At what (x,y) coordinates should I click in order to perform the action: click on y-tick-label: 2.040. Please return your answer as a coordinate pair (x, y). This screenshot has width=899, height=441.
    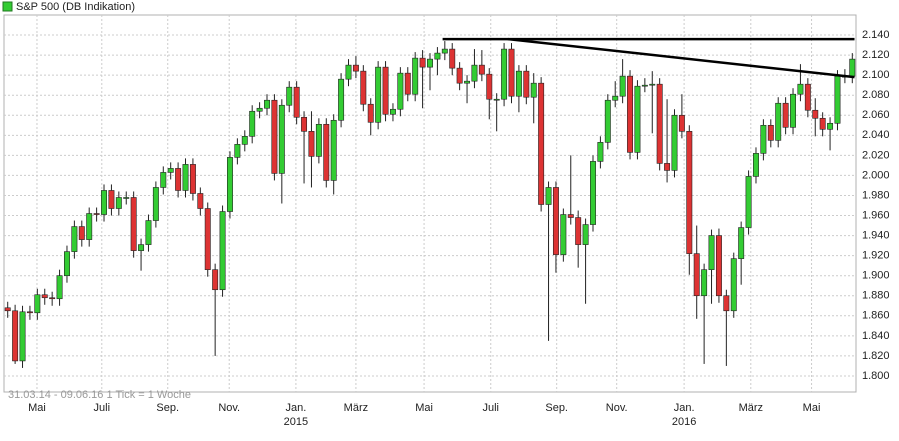
    Looking at the image, I should click on (876, 135).